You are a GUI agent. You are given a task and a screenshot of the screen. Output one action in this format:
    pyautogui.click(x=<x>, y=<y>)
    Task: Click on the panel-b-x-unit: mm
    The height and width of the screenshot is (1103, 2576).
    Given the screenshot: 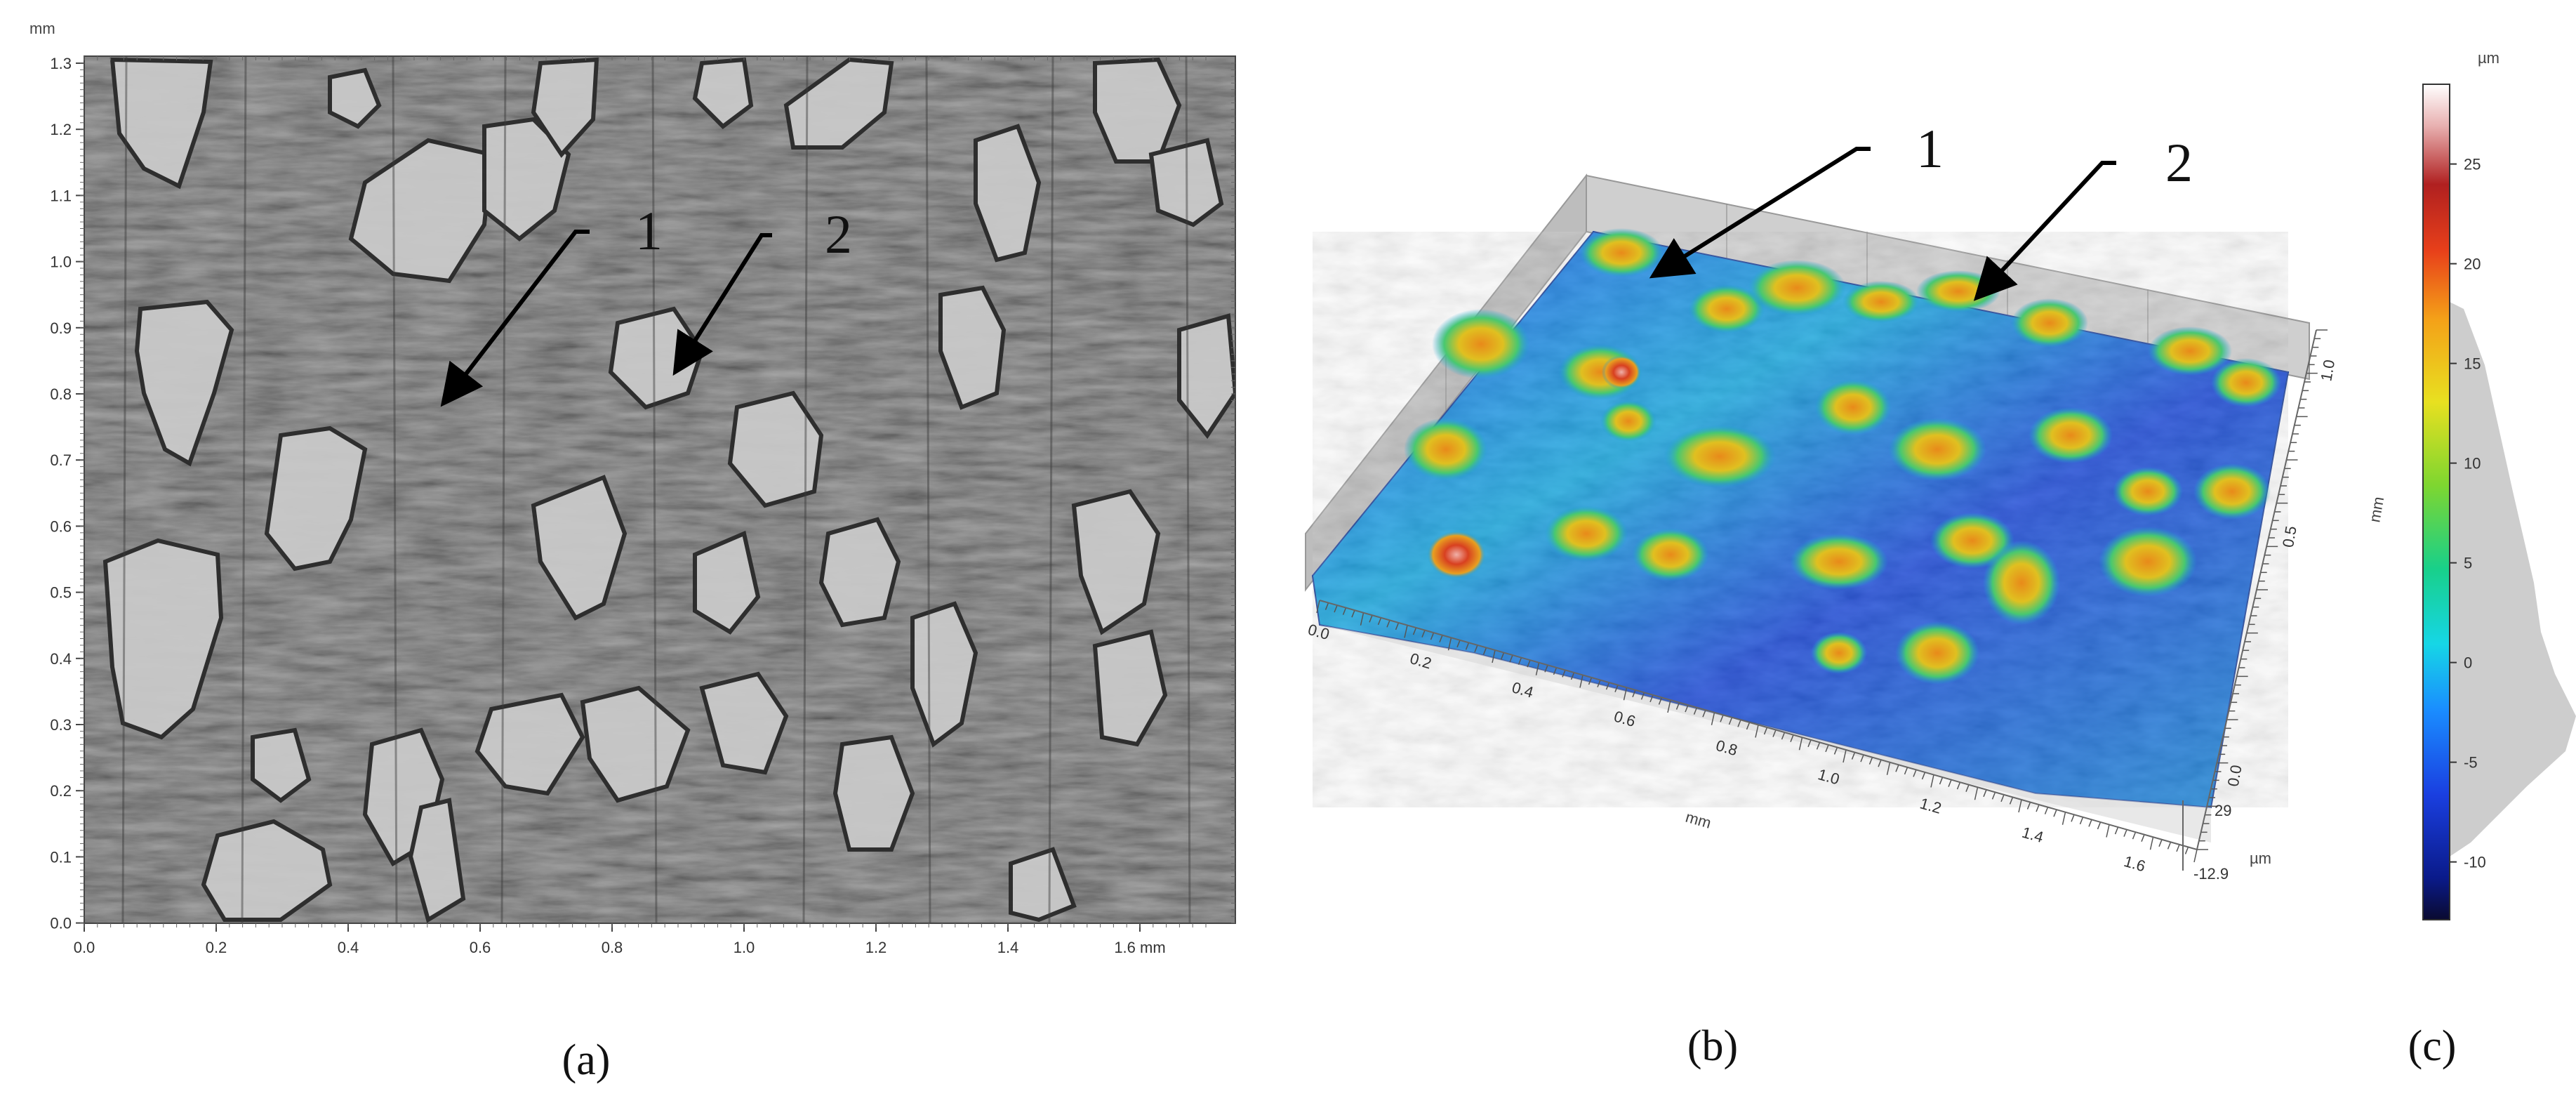 What is the action you would take?
    pyautogui.click(x=1699, y=820)
    